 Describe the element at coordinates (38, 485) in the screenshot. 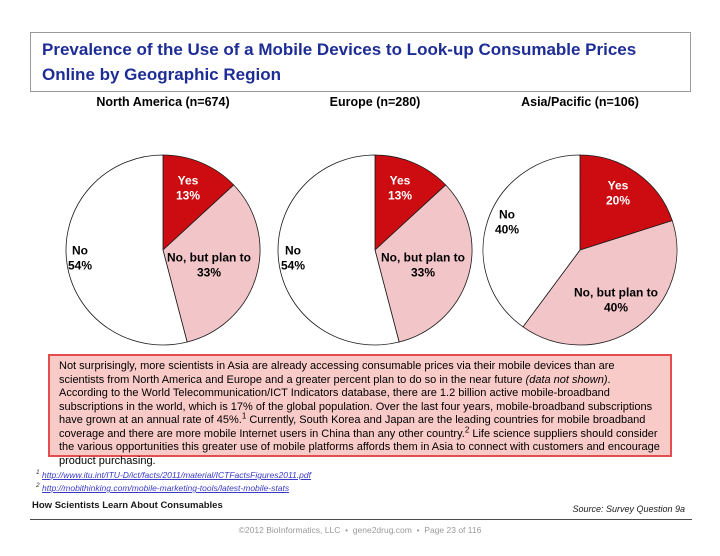

I see `footnote-2-marker: 2` at that location.